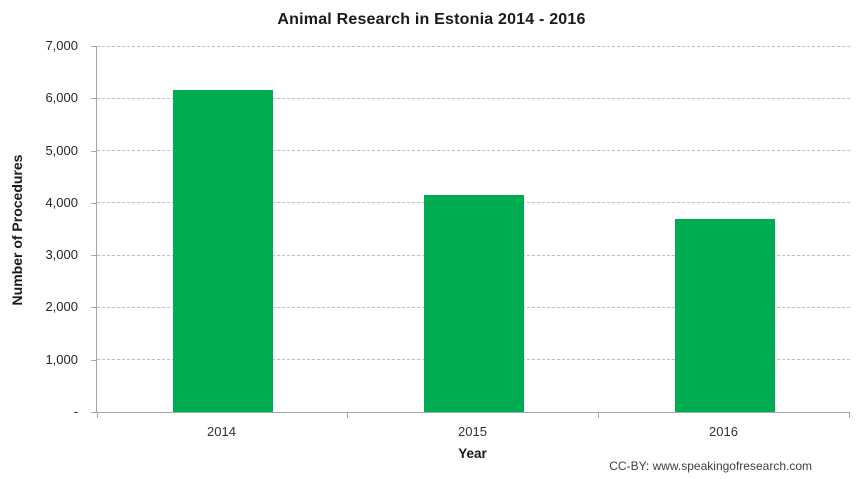 The image size is (863, 479). What do you see at coordinates (61, 45) in the screenshot?
I see `y-tick-label: 7,000` at bounding box center [61, 45].